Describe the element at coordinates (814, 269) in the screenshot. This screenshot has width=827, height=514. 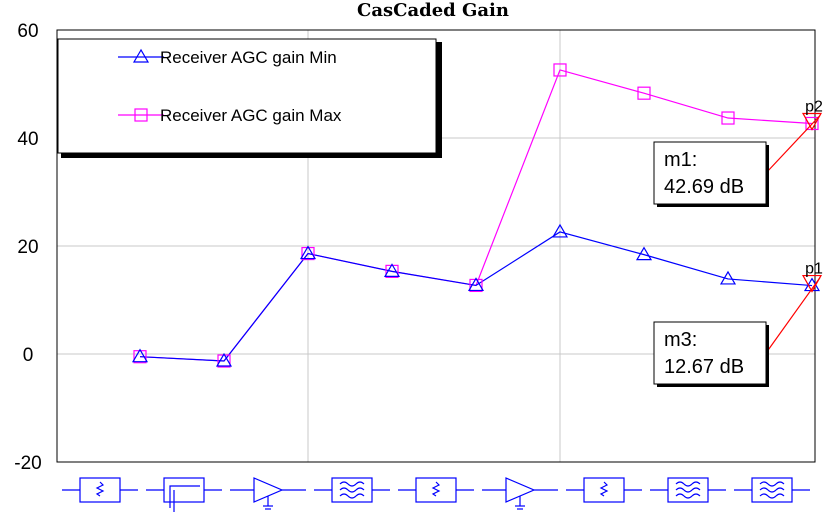
I see `marker-point-label: p1` at that location.